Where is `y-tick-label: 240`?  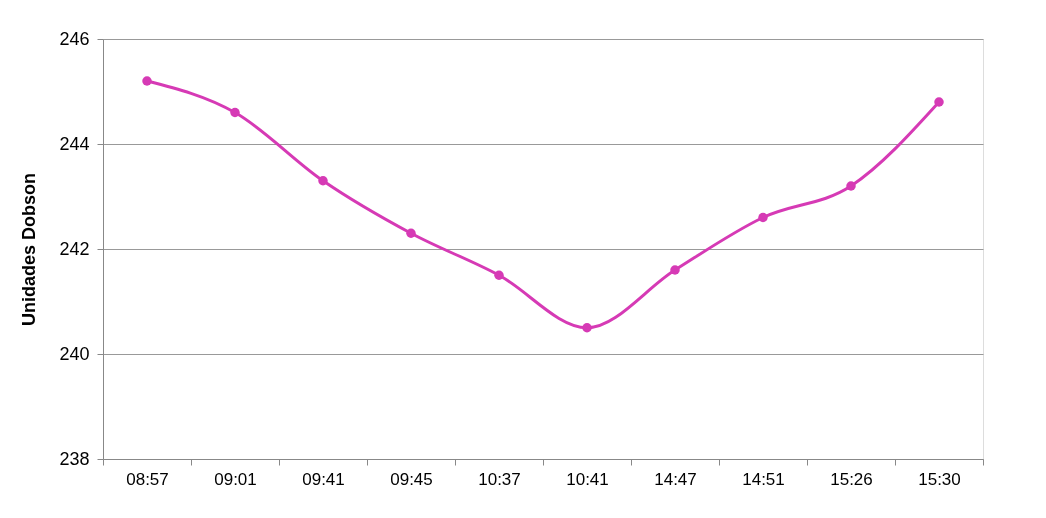
y-tick-label: 240 is located at coordinates (74, 353).